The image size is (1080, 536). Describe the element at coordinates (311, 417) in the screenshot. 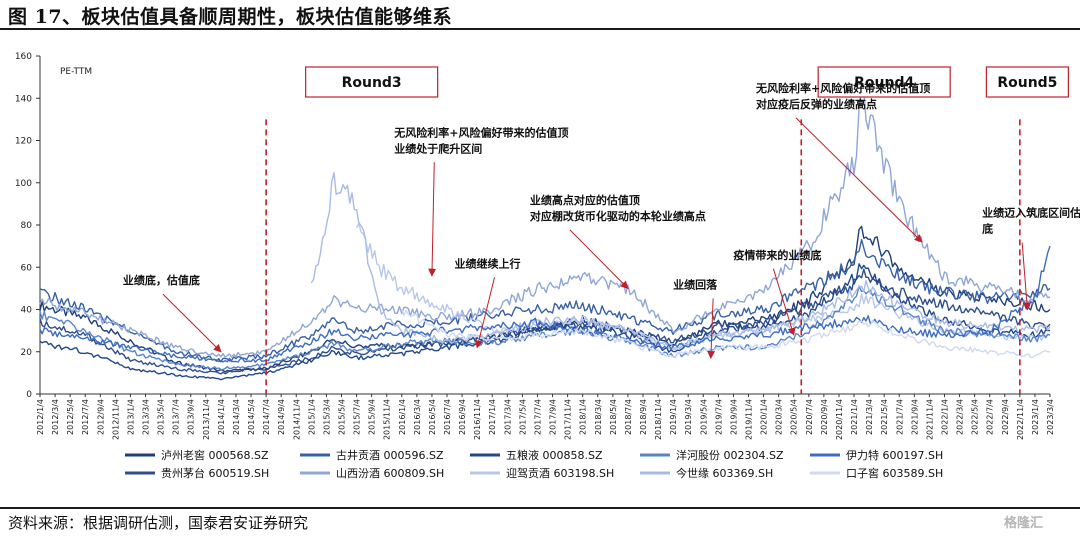

I see `x-tick-label: 2015/1/4` at that location.